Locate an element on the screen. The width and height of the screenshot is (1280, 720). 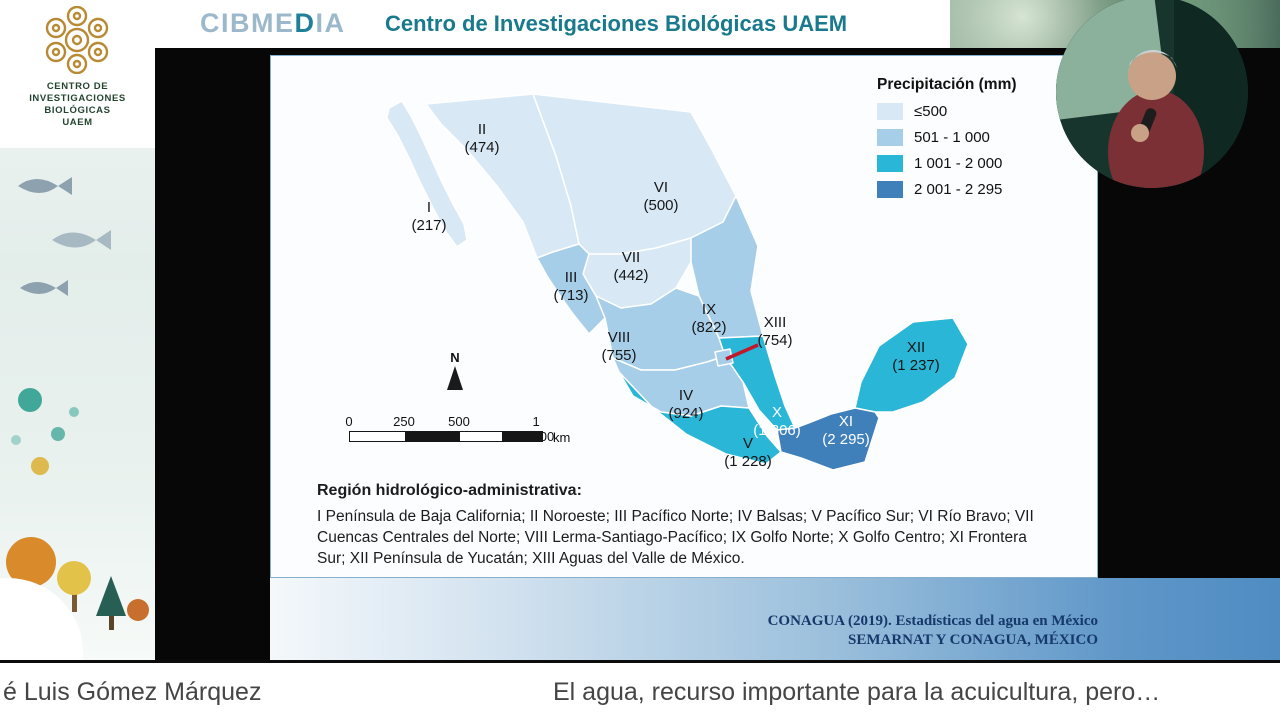
map-region-i is located at coordinates (427, 174).